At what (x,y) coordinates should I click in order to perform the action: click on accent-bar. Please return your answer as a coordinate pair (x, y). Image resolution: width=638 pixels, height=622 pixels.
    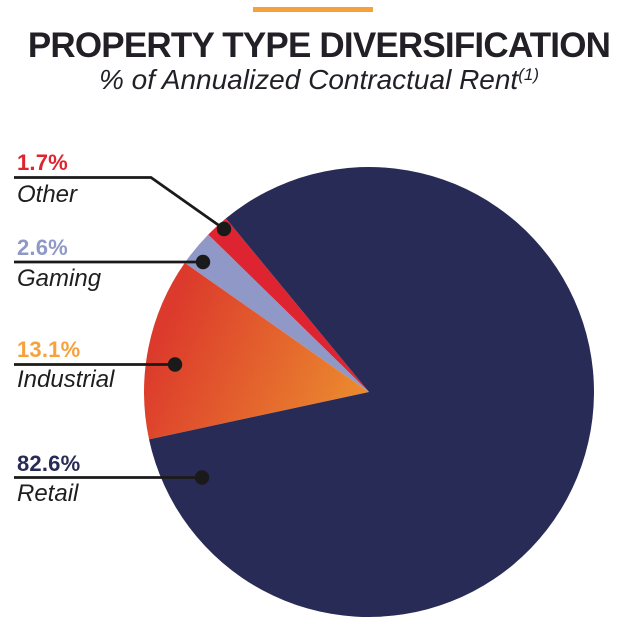
    Looking at the image, I should click on (313, 9).